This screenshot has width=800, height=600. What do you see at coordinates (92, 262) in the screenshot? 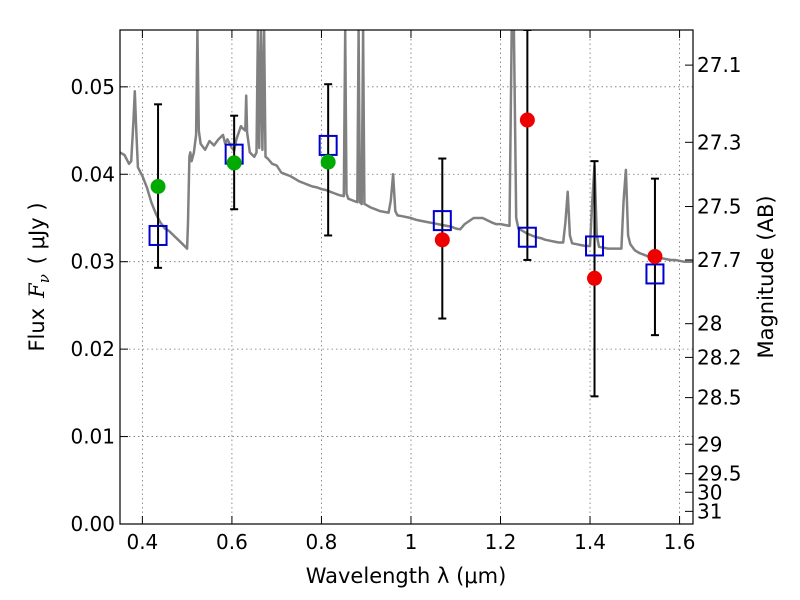
I see `y-tick-label: 0.03` at bounding box center [92, 262].